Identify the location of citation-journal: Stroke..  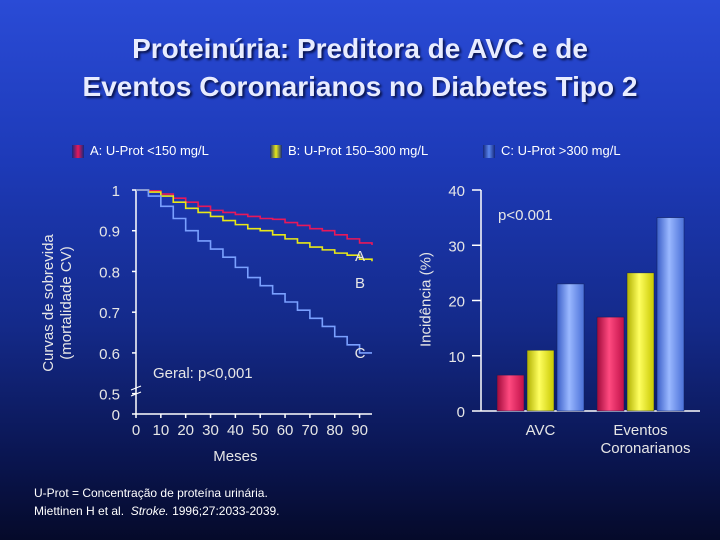
(149, 511).